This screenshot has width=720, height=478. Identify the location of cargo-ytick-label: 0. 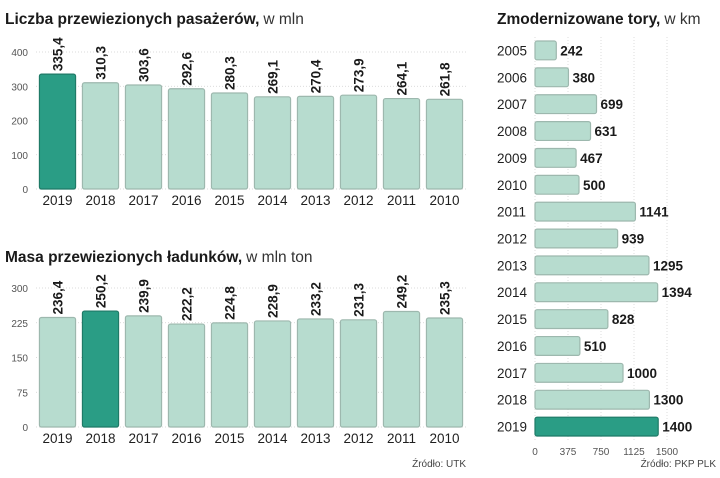
(25, 428).